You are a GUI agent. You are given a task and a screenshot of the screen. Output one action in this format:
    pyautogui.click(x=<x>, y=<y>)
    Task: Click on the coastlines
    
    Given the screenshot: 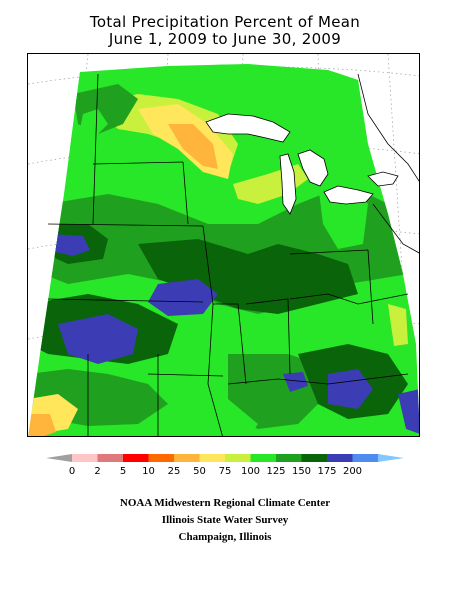 What is the action you would take?
    pyautogui.click(x=388, y=163)
    